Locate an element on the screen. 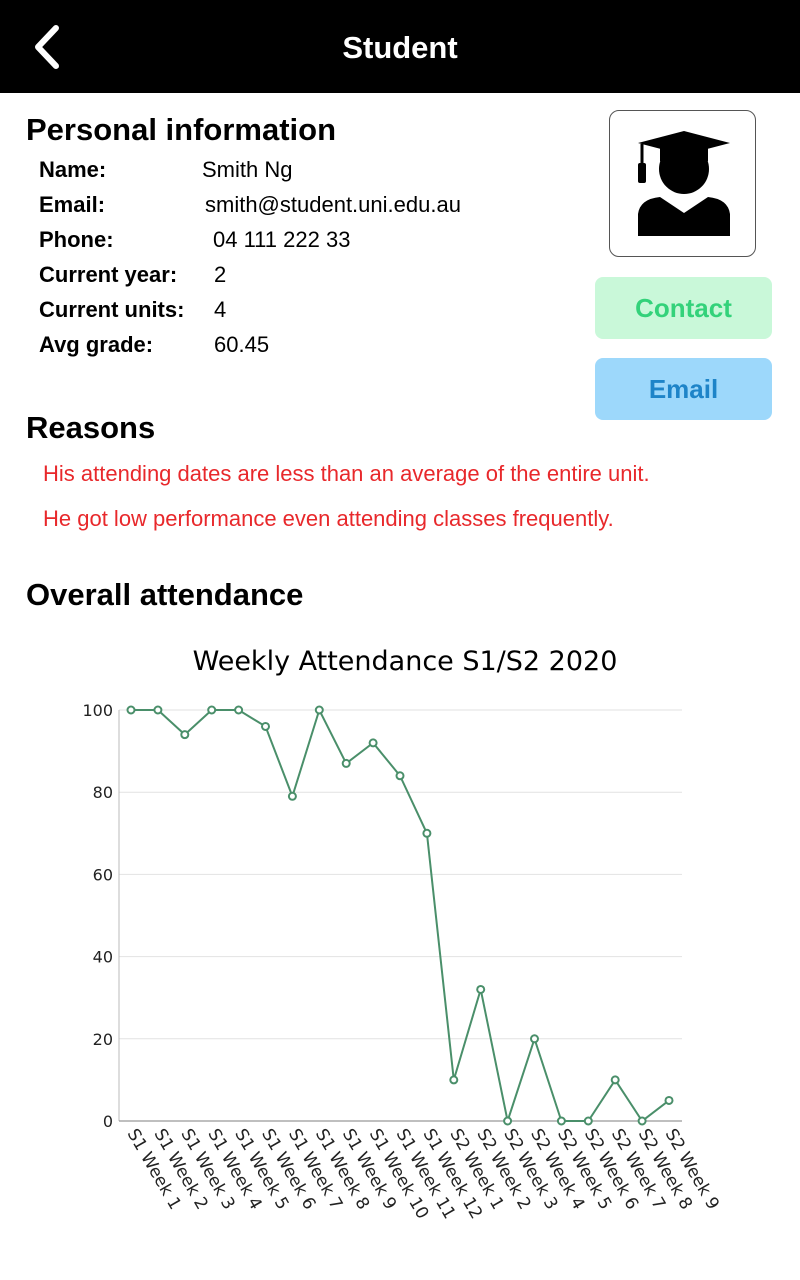 The width and height of the screenshot is (800, 1280). y-tick-label: 80 is located at coordinates (103, 792).